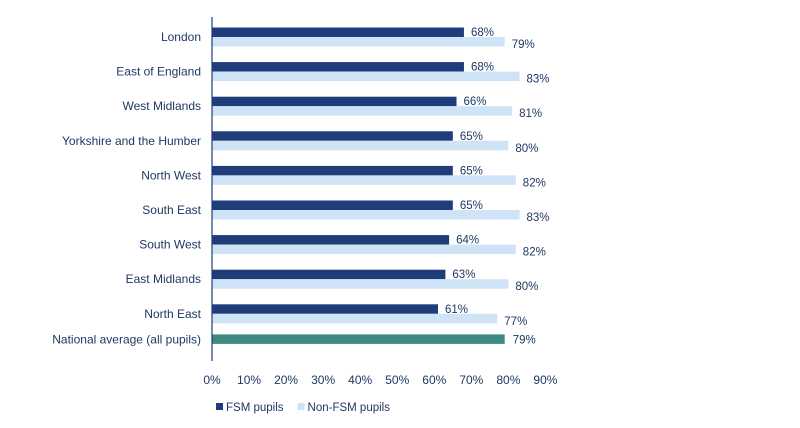  Describe the element at coordinates (475, 102) in the screenshot. I see `data-label-fsm-west-midlands: 66%` at that location.